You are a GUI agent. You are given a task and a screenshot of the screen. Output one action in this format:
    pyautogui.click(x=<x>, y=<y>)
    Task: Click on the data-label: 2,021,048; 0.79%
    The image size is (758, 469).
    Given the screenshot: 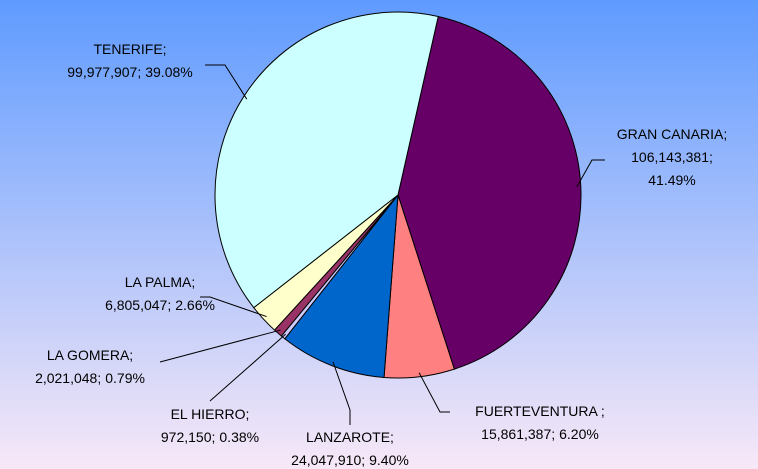 What is the action you would take?
    pyautogui.click(x=90, y=378)
    